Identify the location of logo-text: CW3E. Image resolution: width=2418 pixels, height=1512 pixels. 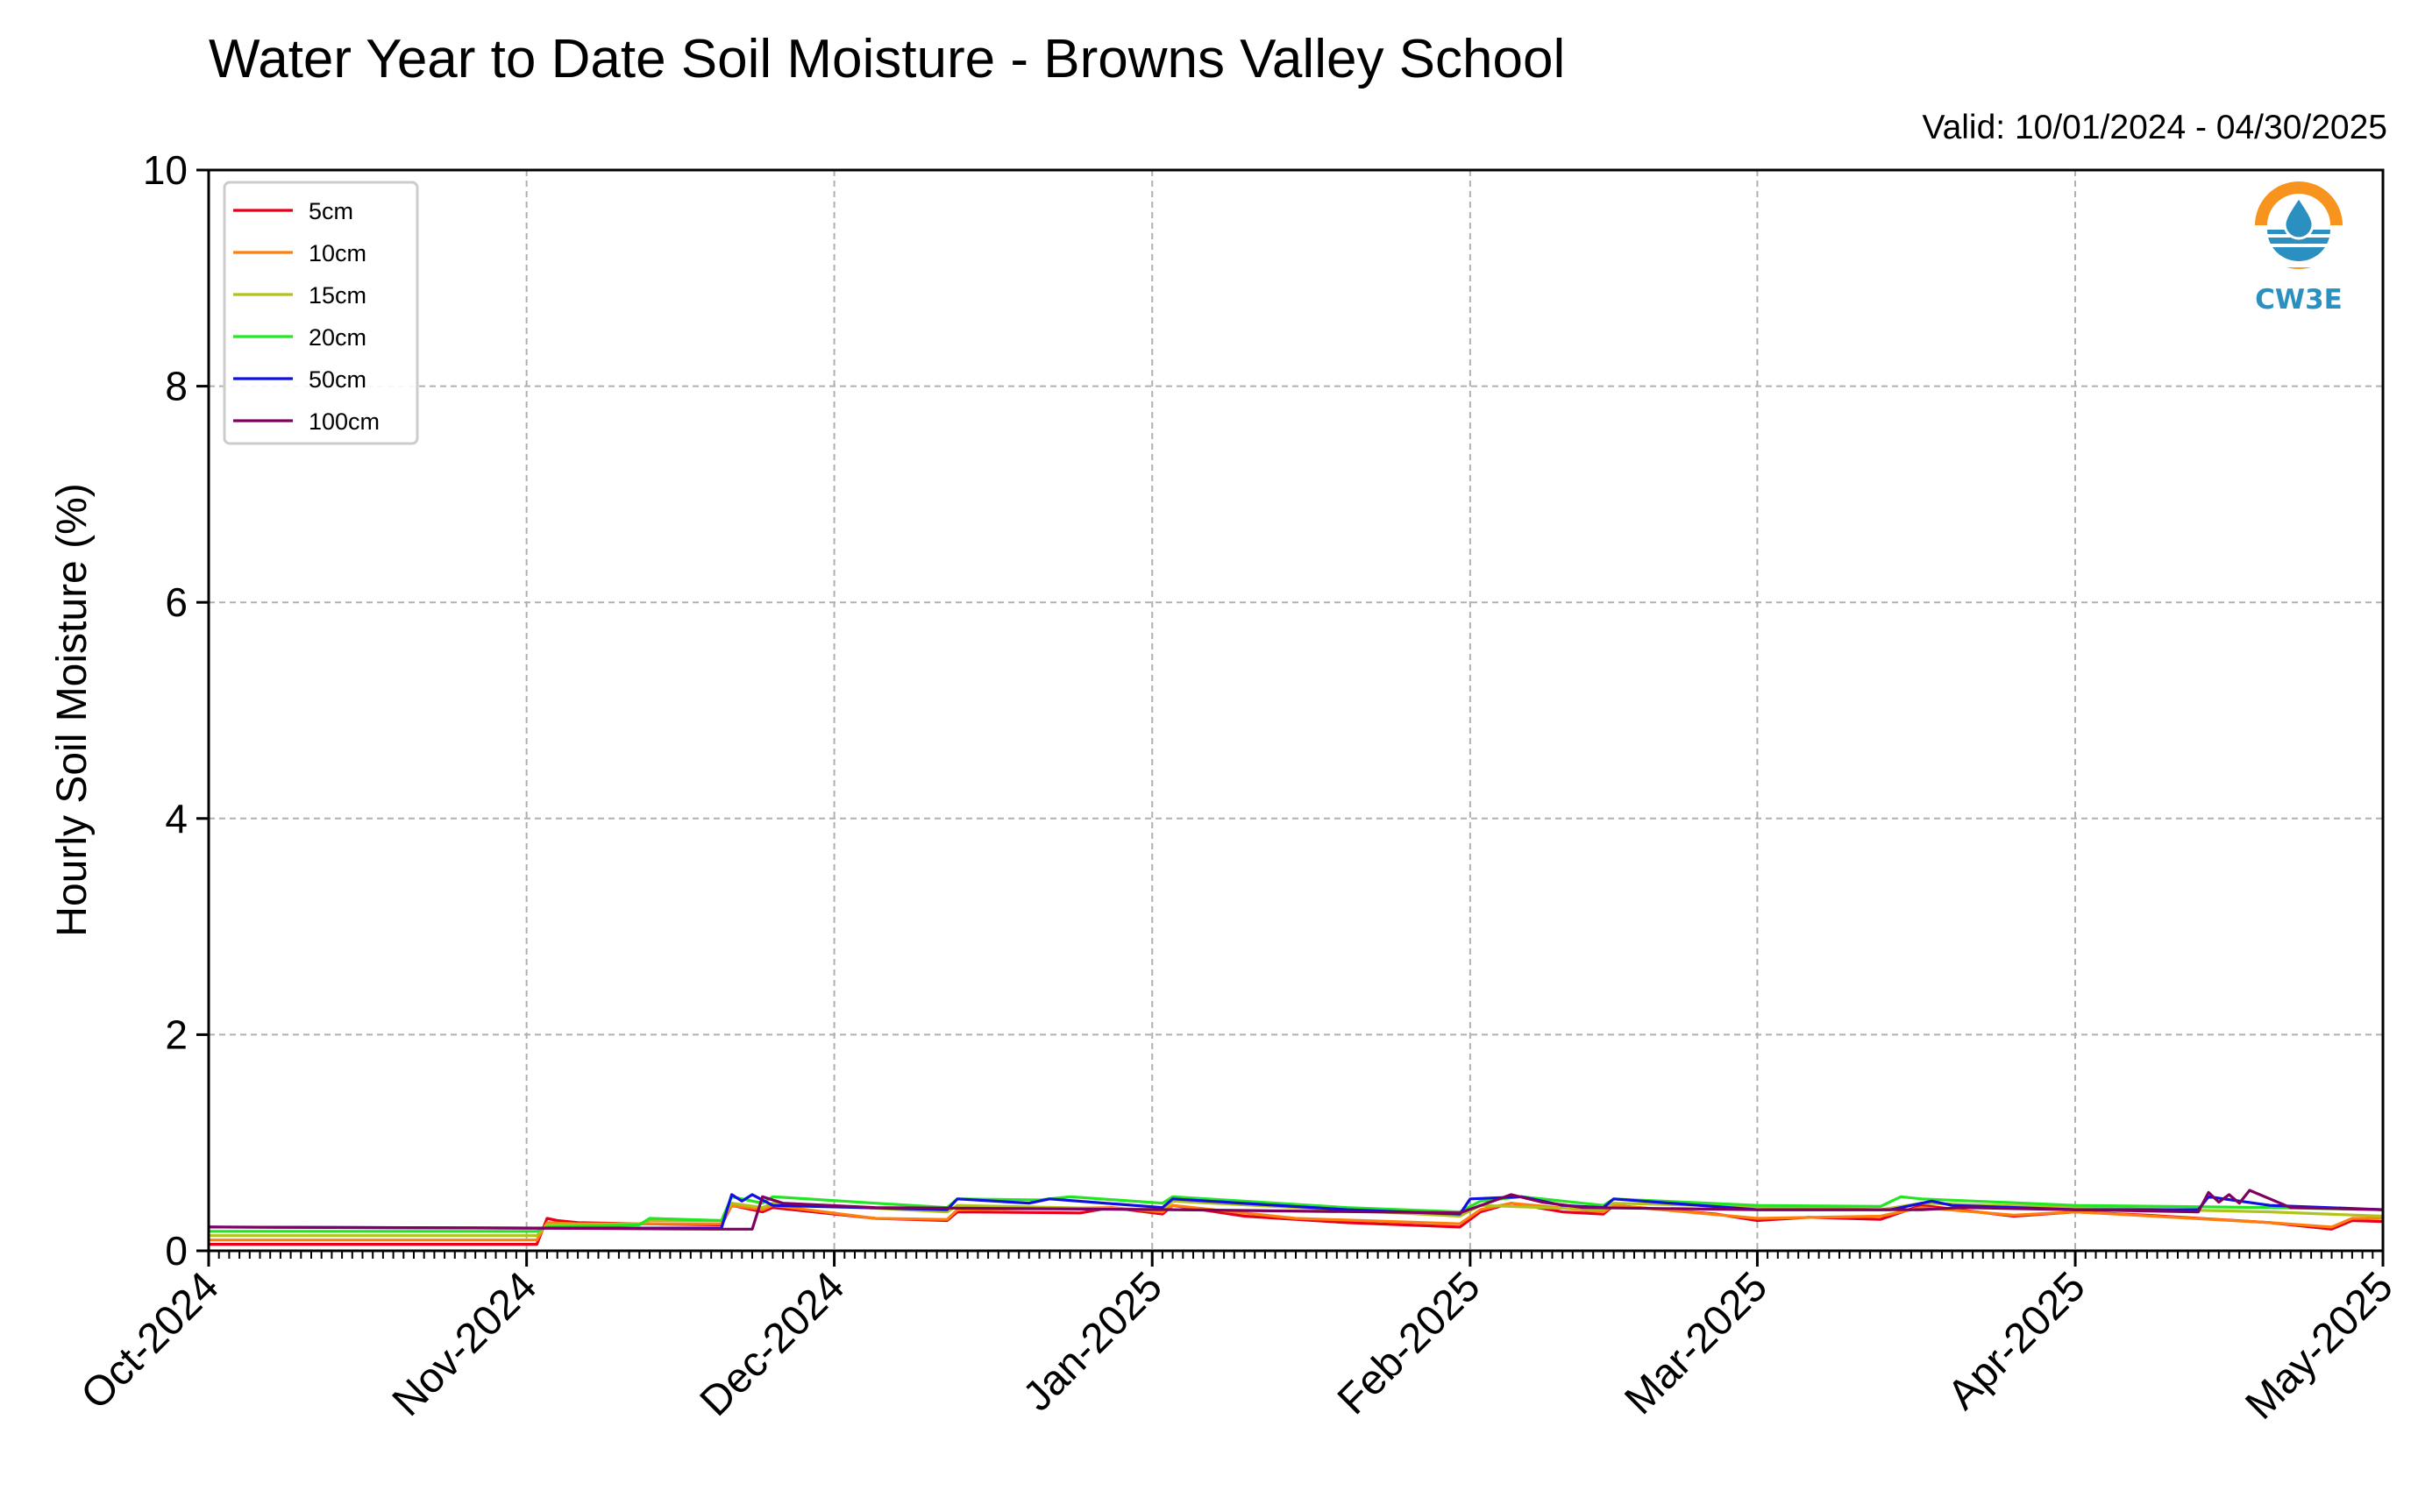
(2299, 300).